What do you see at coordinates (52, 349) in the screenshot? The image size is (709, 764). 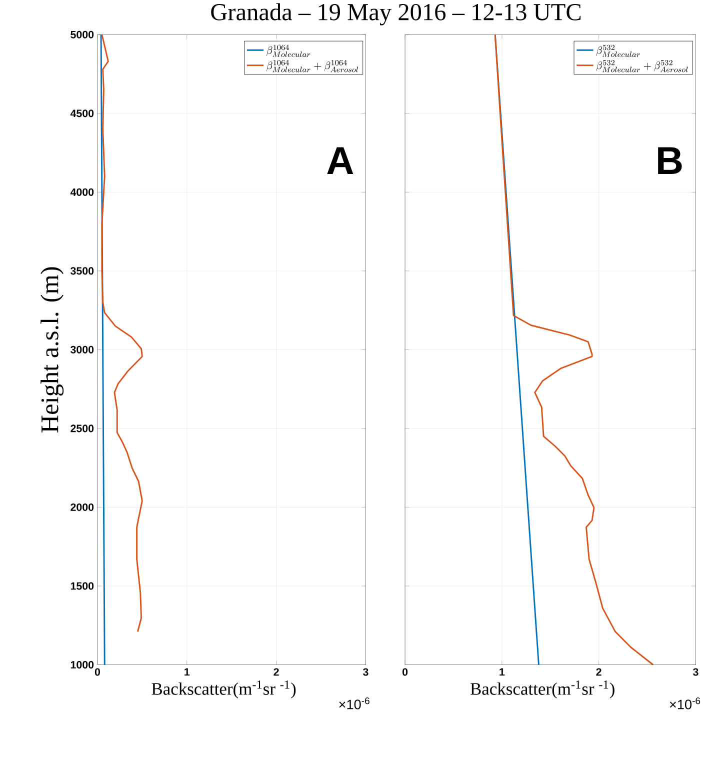 I see `y-axis-title: Height a.s.l. (m)` at bounding box center [52, 349].